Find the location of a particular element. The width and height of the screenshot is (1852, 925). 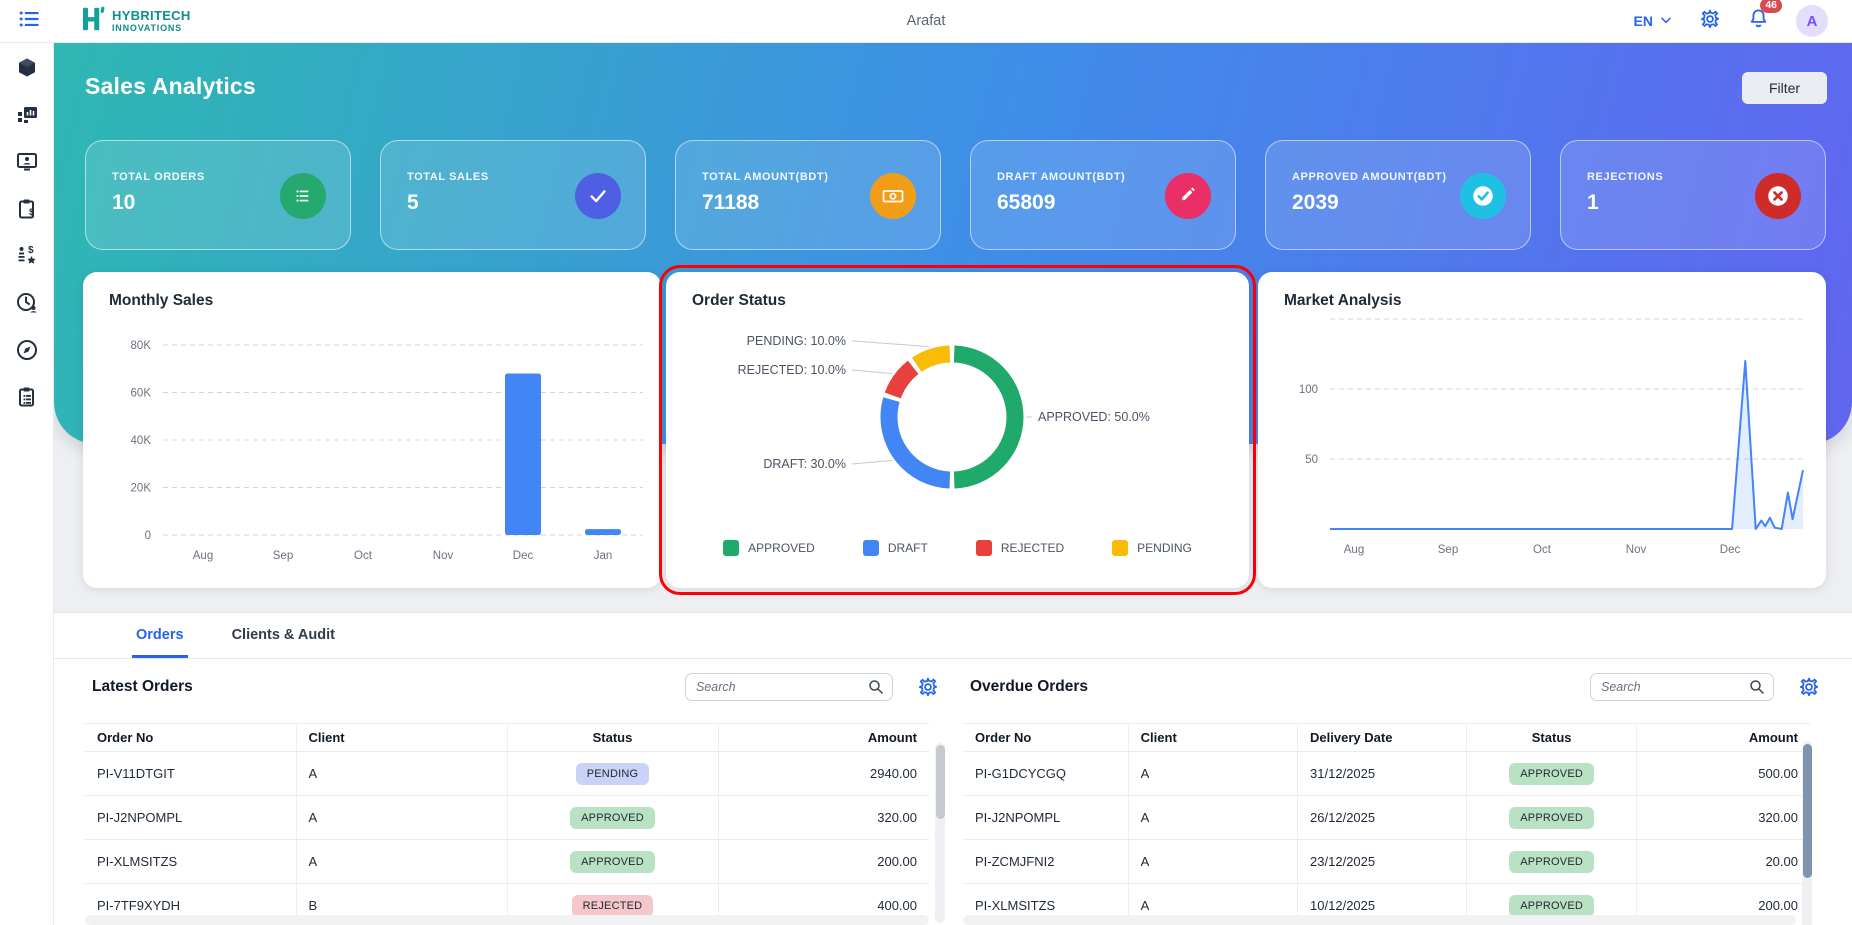

notification-badge: 46 is located at coordinates (1771, 6).